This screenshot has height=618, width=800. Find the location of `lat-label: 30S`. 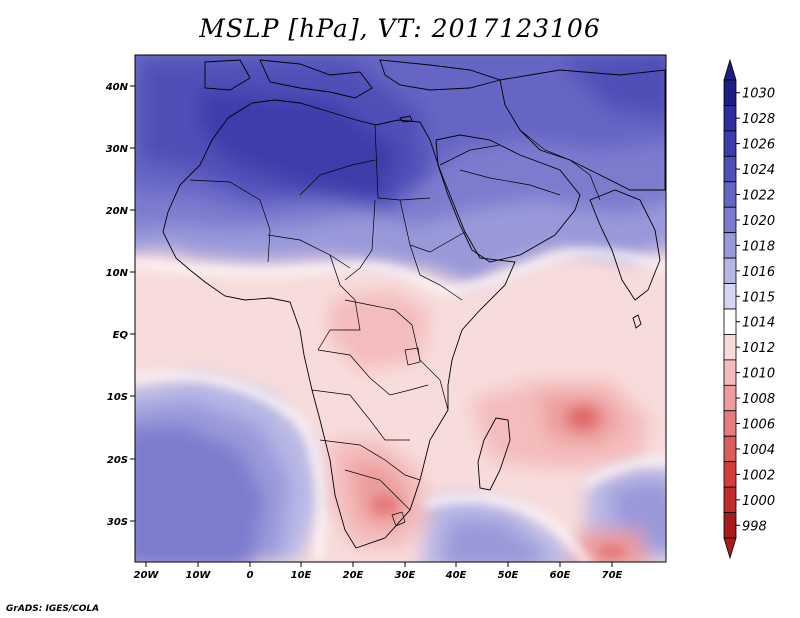

lat-label: 30S is located at coordinates (117, 522).